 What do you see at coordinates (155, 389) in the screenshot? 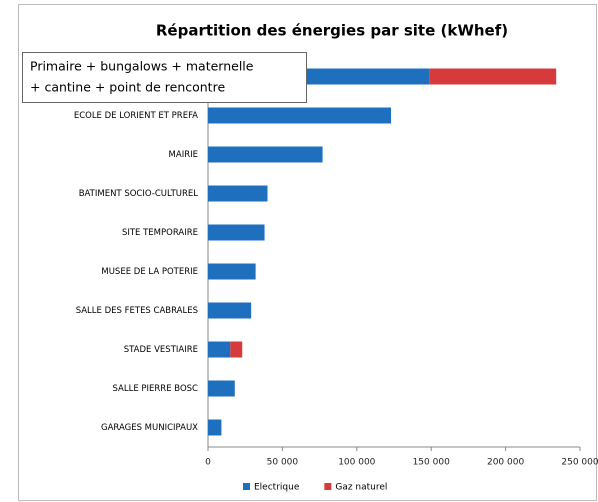
I see `category-label: SALLE PIERRE BOSC` at bounding box center [155, 389].